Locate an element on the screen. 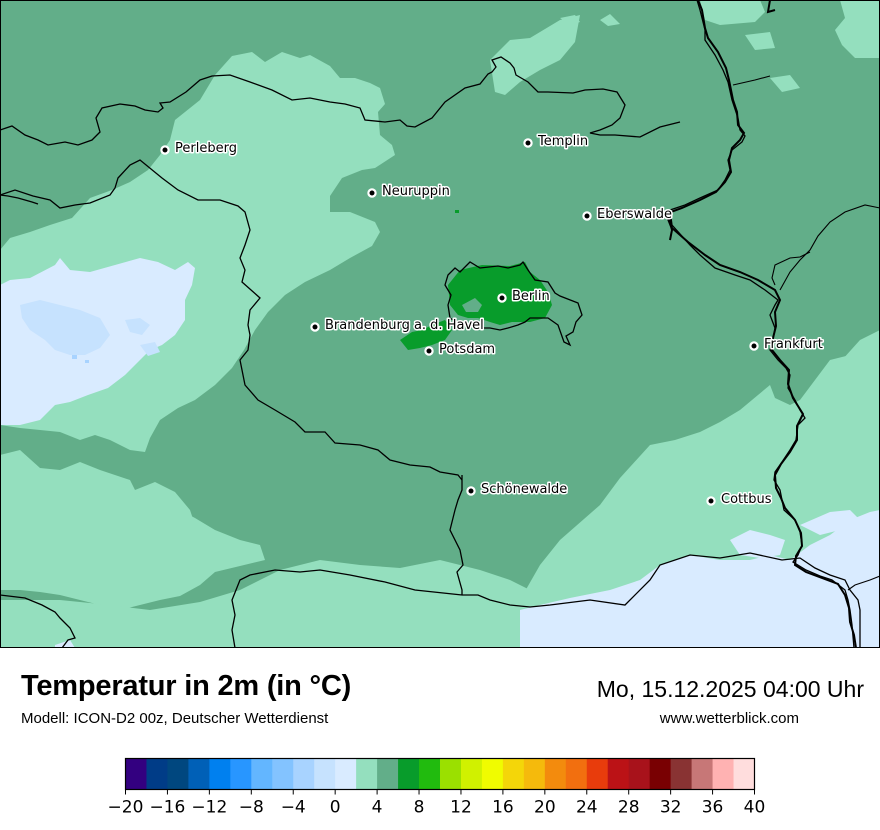 The height and width of the screenshot is (830, 880). city-frankfurt: Frankfurt is located at coordinates (786, 345).